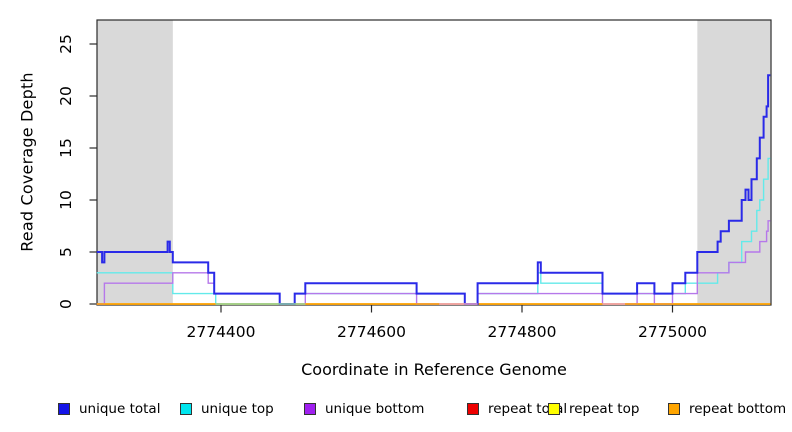  I want to click on legend-item-unique-bottom: unique bottom, so click(364, 409).